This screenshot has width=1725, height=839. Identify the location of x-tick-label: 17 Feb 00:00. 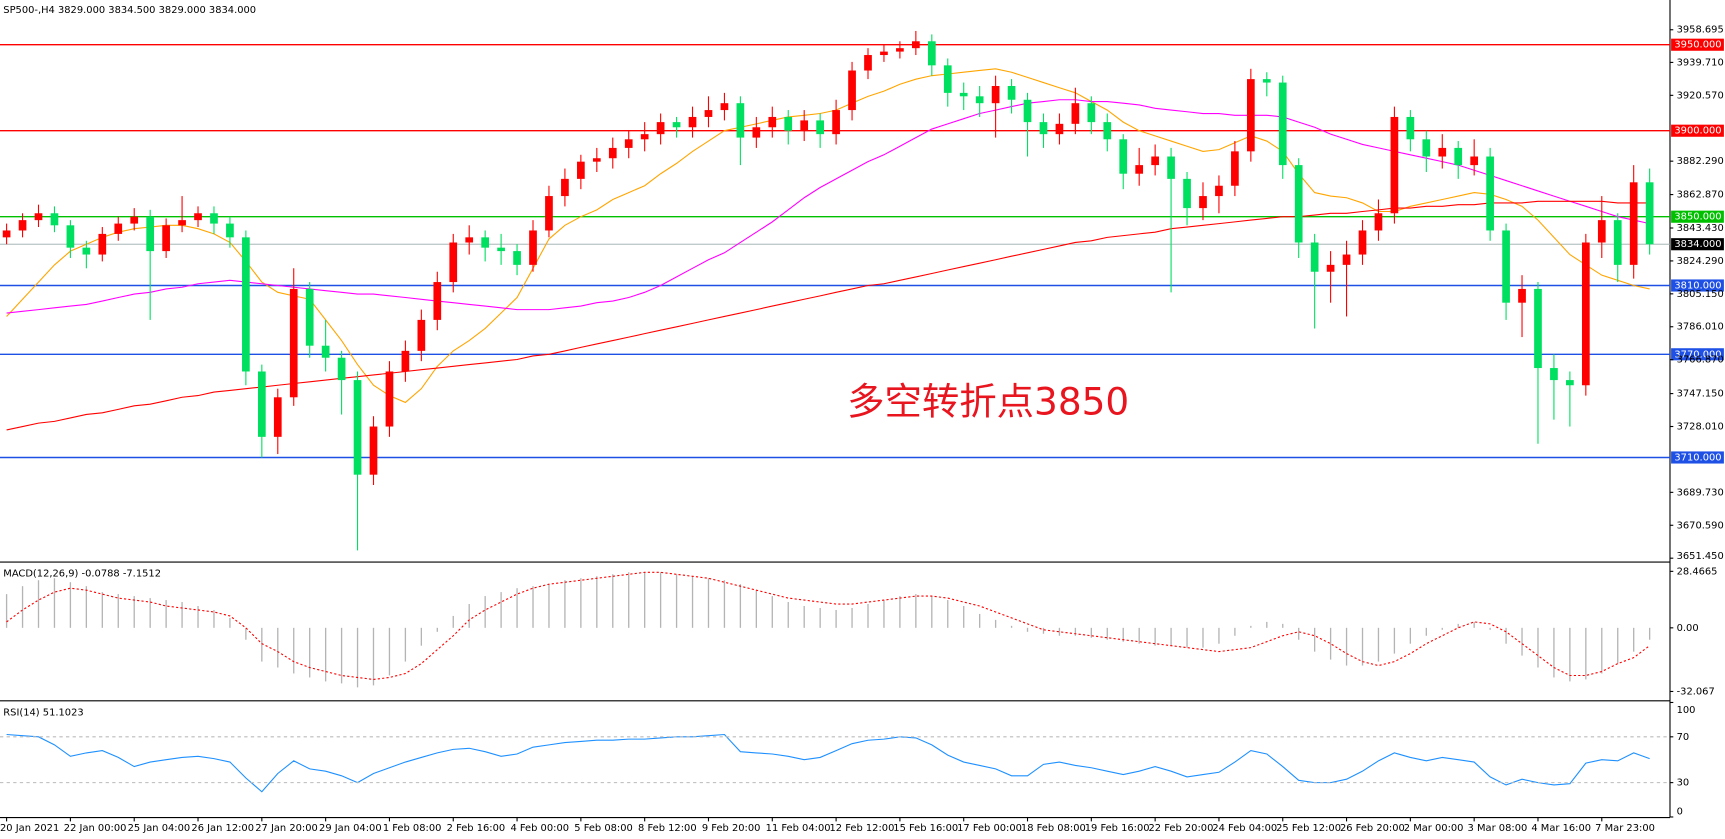
(989, 828).